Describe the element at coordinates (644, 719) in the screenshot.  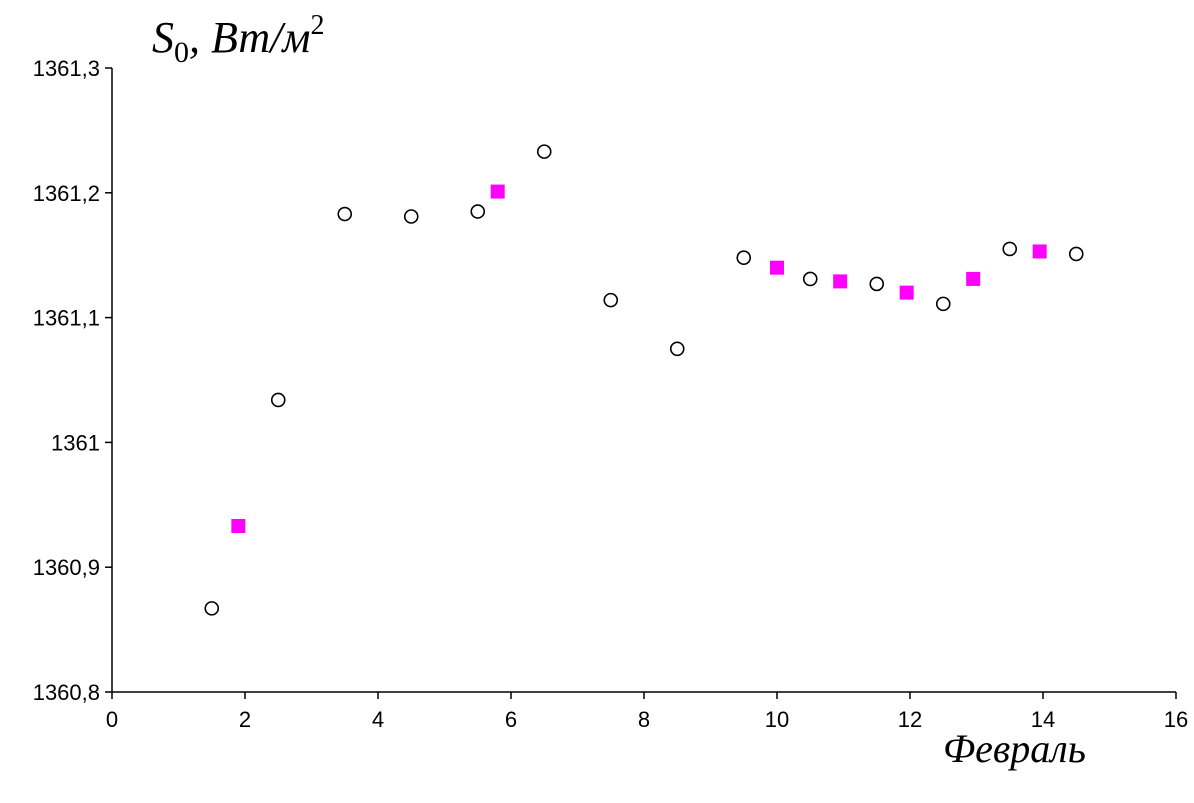
I see `x-tick-label: 8` at that location.